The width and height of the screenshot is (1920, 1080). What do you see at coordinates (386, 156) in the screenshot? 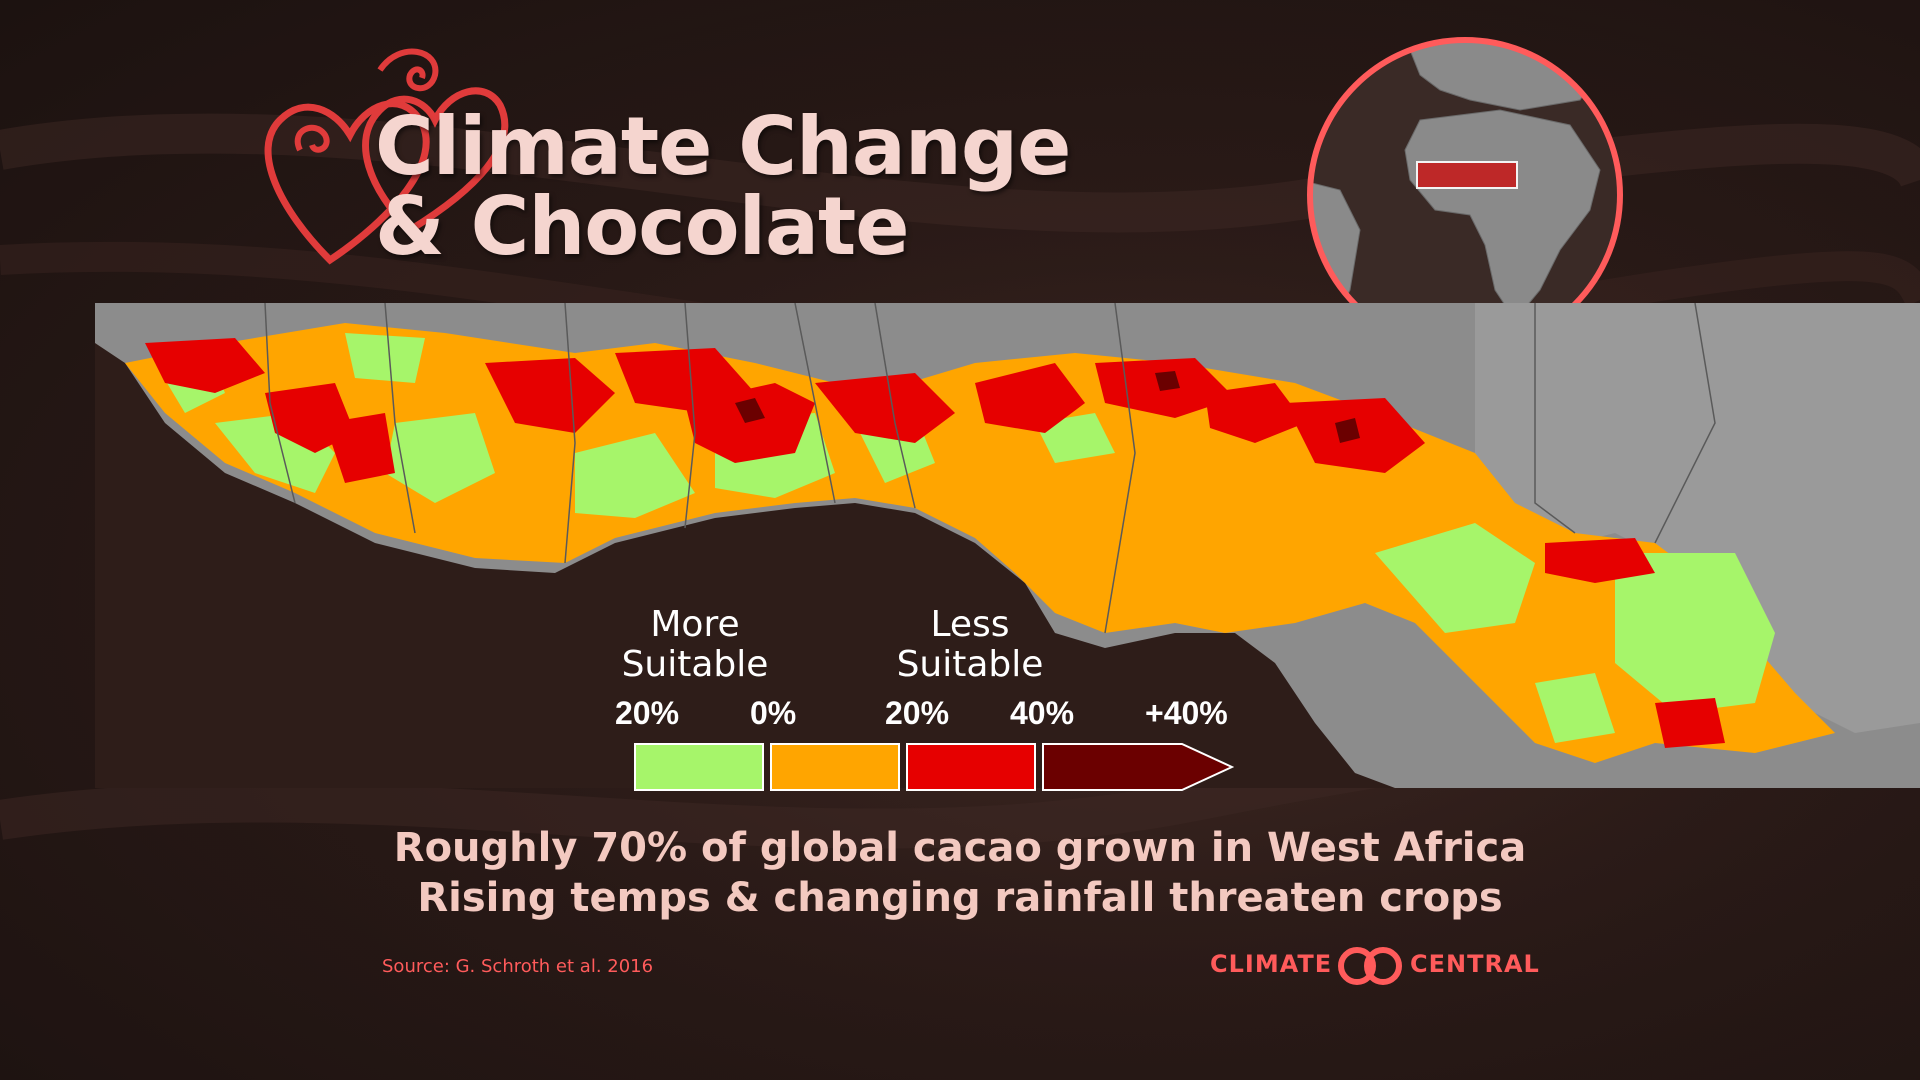
I see `hearts-icon` at bounding box center [386, 156].